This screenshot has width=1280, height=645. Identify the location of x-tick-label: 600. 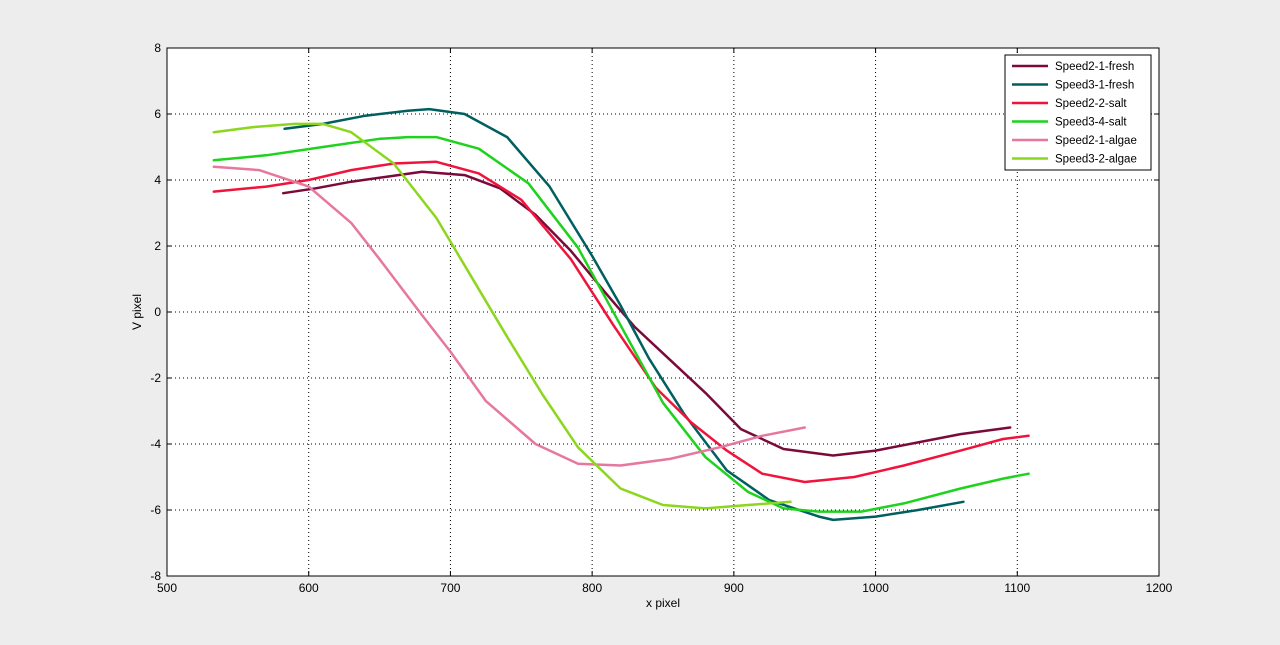
(309, 588).